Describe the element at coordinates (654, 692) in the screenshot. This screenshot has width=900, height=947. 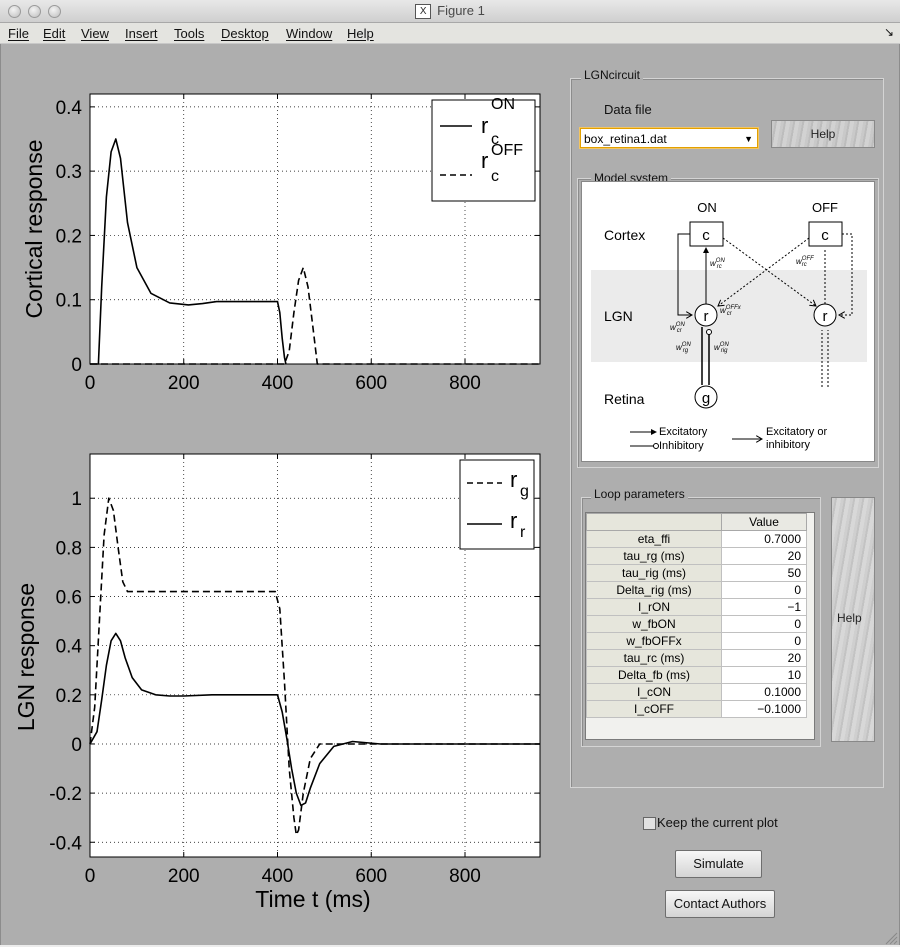
I see `param-name: I_cON` at that location.